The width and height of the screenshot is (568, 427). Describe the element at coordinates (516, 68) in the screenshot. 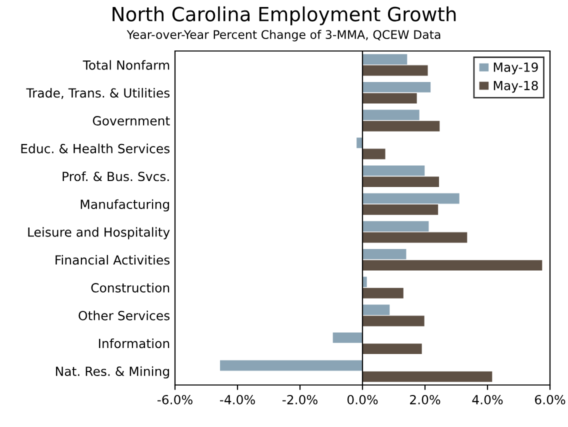

I see `legend-label: May-19` at that location.